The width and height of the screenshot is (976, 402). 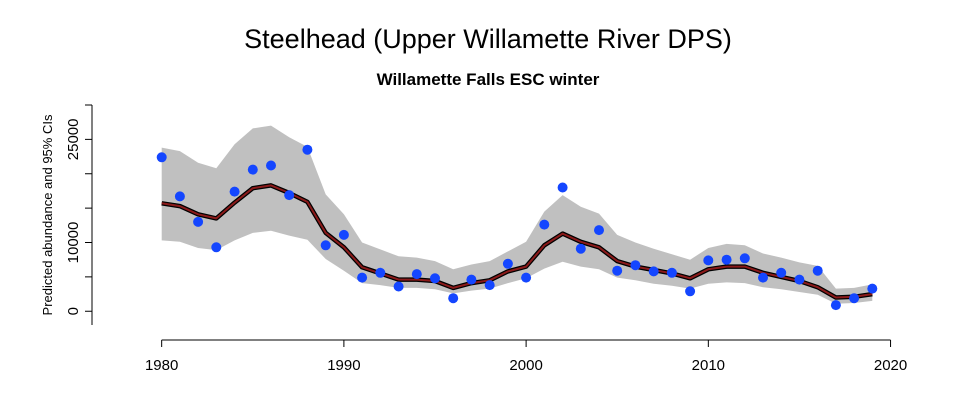 I want to click on y-tick-label: 0, so click(x=73, y=311).